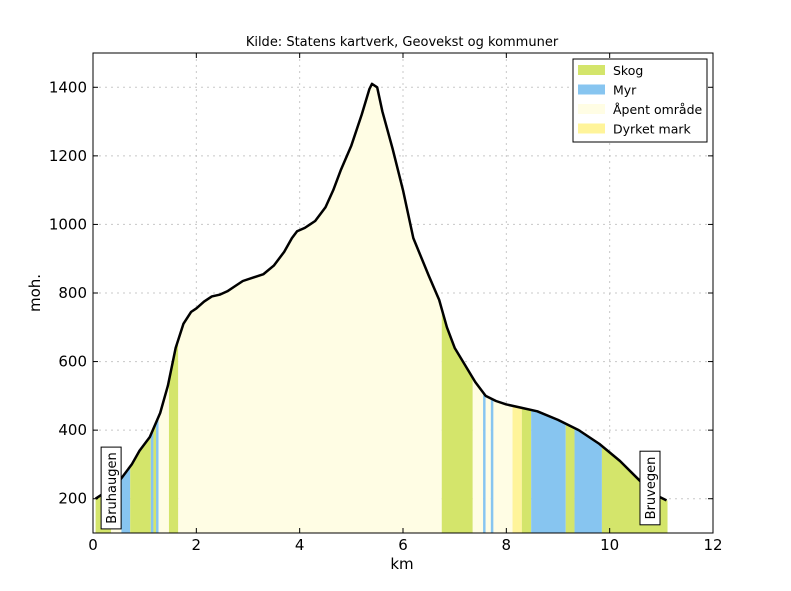 The height and width of the screenshot is (591, 791). I want to click on annotation-label: Bruvegen, so click(651, 488).